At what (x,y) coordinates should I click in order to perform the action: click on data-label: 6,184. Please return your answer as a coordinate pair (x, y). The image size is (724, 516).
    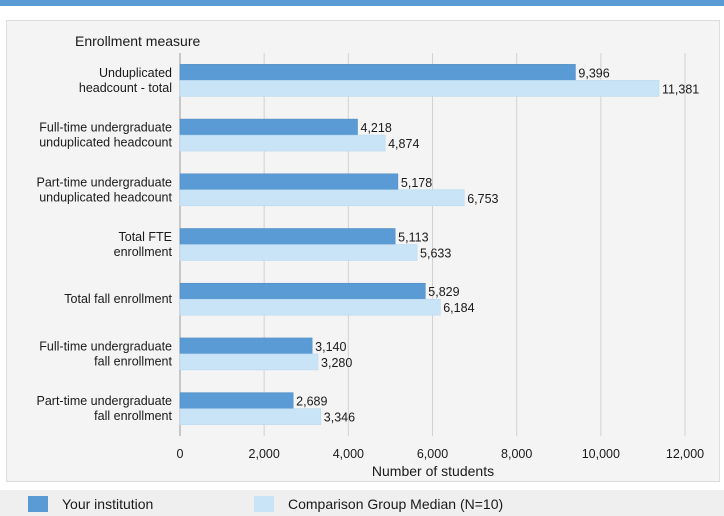
    Looking at the image, I should click on (458, 308).